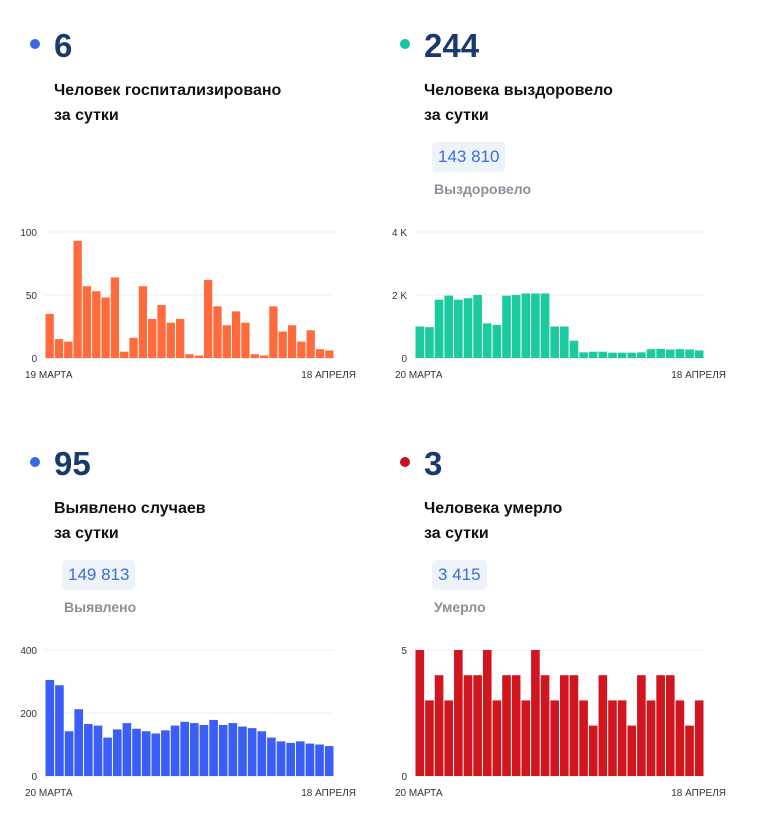  Describe the element at coordinates (35, 462) in the screenshot. I see `cases-dot` at that location.